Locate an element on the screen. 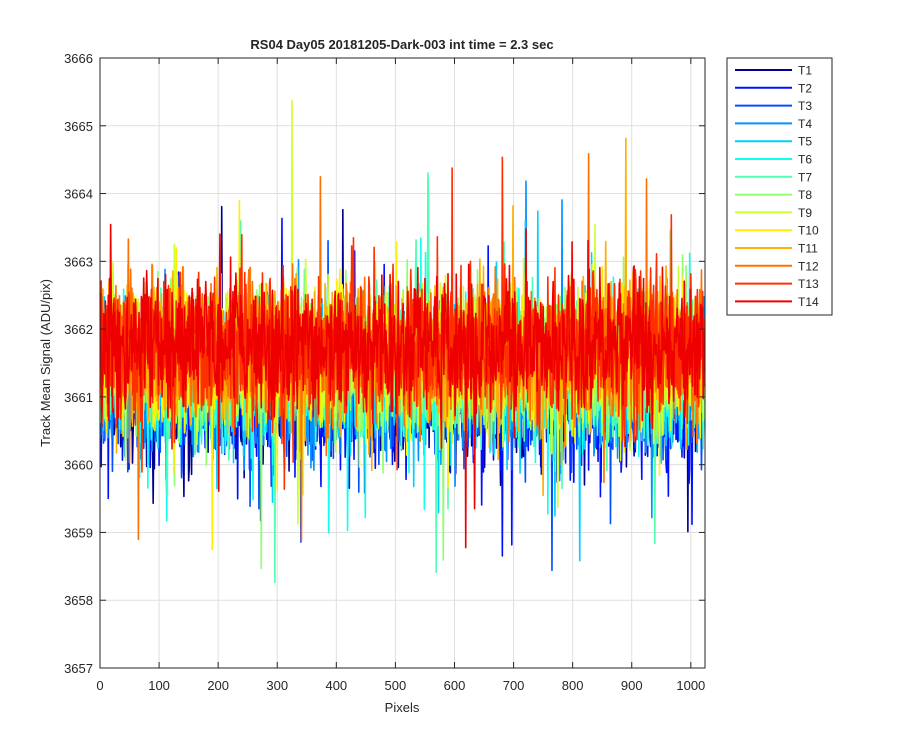  y-axis-label: Track Mean Signal (ADU/pix) is located at coordinates (45, 363).